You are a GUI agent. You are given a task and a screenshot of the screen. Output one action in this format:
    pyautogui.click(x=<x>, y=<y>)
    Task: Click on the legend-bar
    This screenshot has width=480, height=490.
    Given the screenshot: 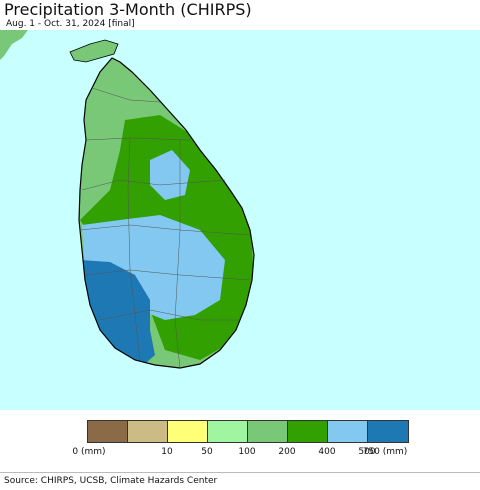 What is the action you would take?
    pyautogui.click(x=248, y=431)
    